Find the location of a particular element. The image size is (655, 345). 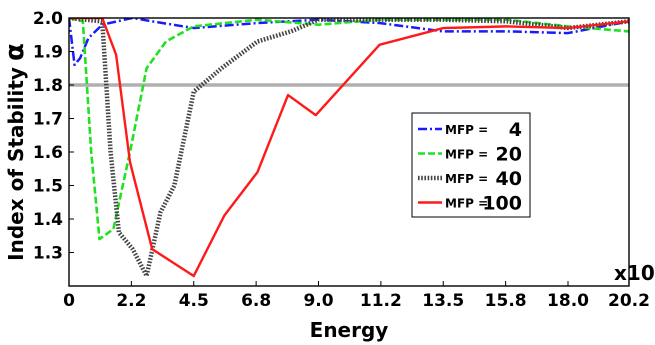

x-axis-multiplier: x106 is located at coordinates (634, 271).